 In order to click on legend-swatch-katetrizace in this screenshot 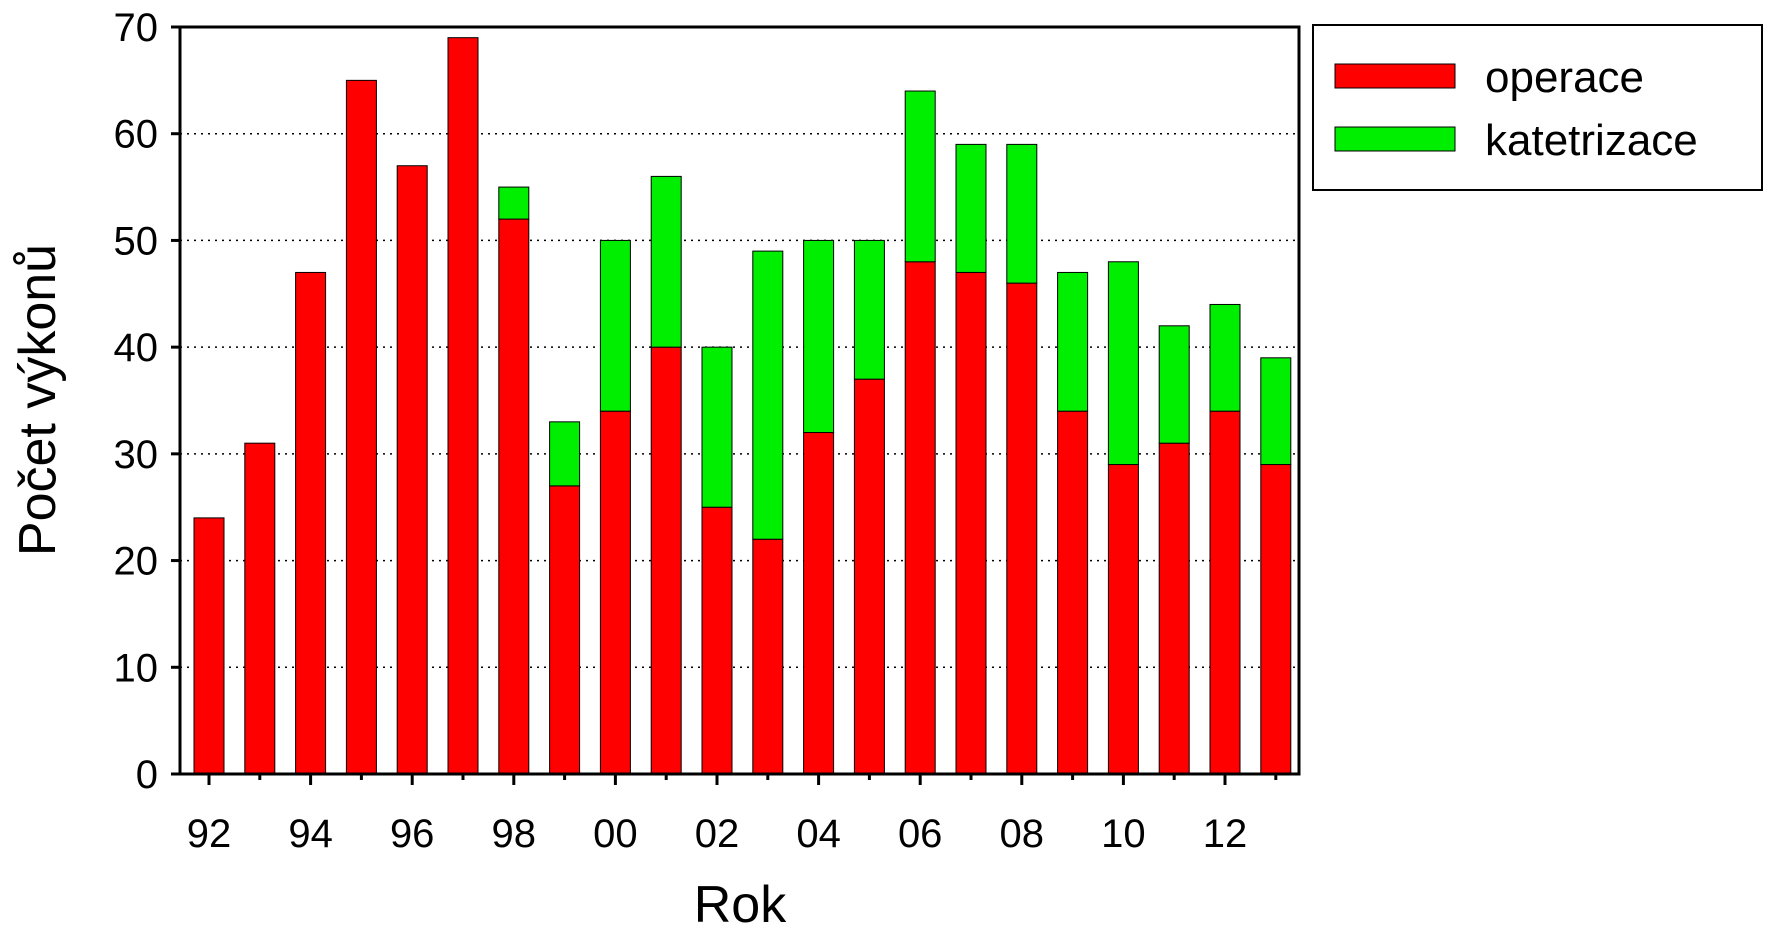, I will do `click(1395, 139)`.